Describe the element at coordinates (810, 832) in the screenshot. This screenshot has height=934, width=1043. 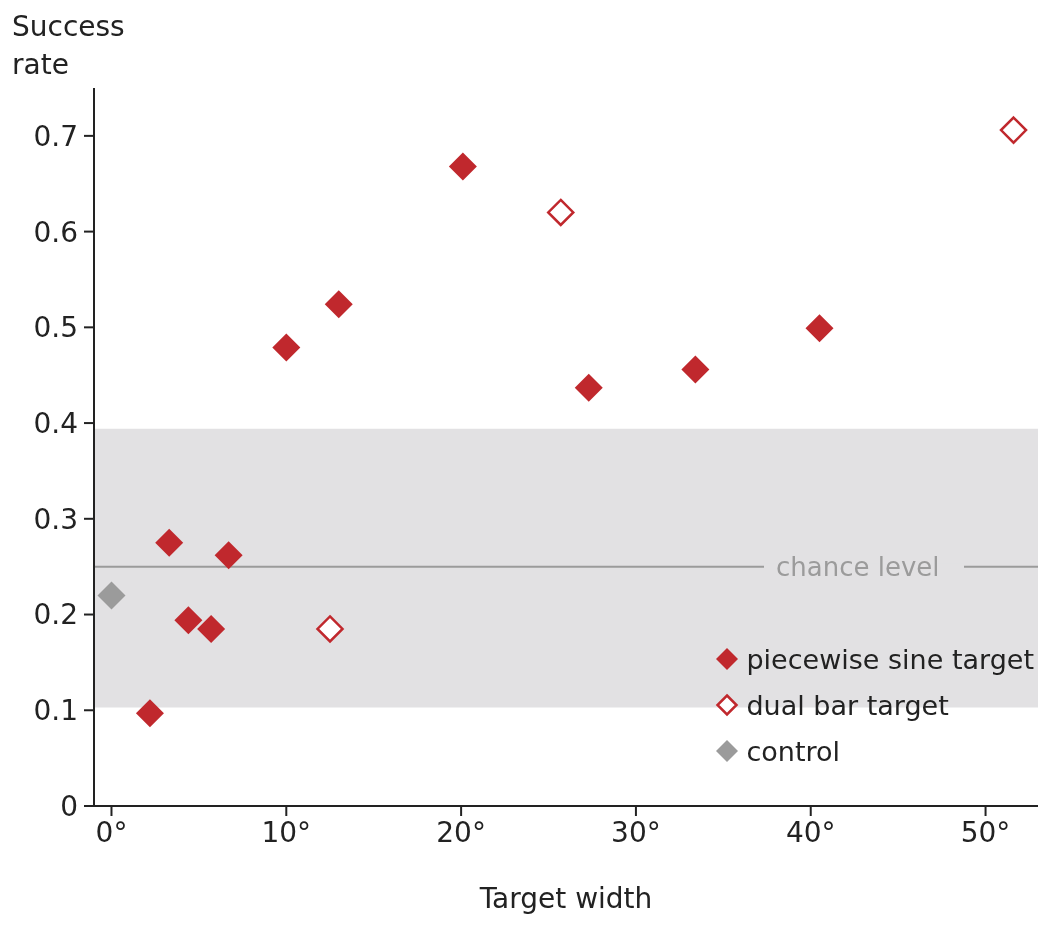
I see `x-tick-label: 40°` at that location.